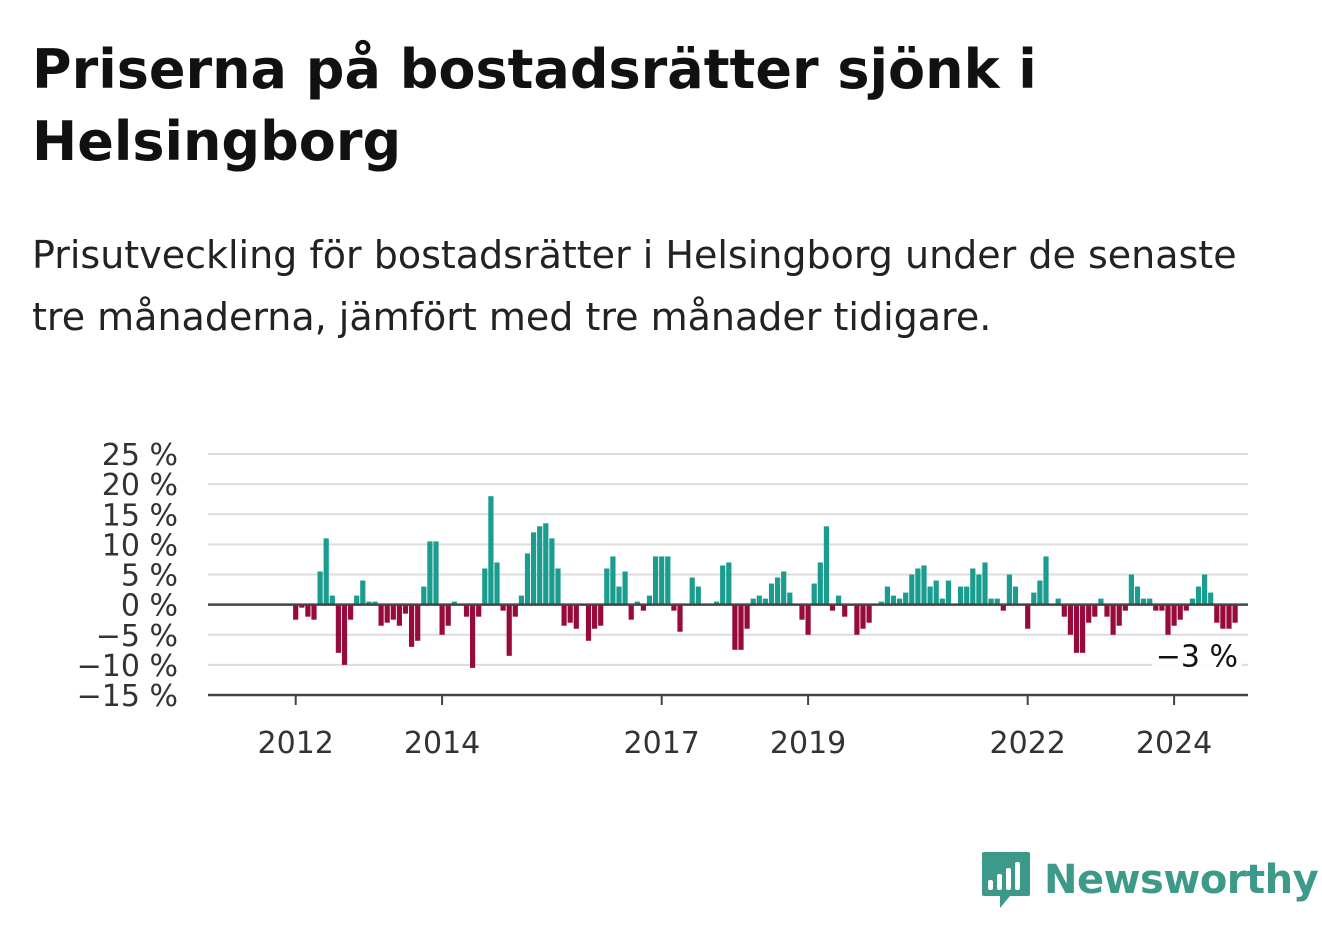 This screenshot has width=1322, height=939. What do you see at coordinates (1006, 880) in the screenshot?
I see `newsworthy-logo-icon` at bounding box center [1006, 880].